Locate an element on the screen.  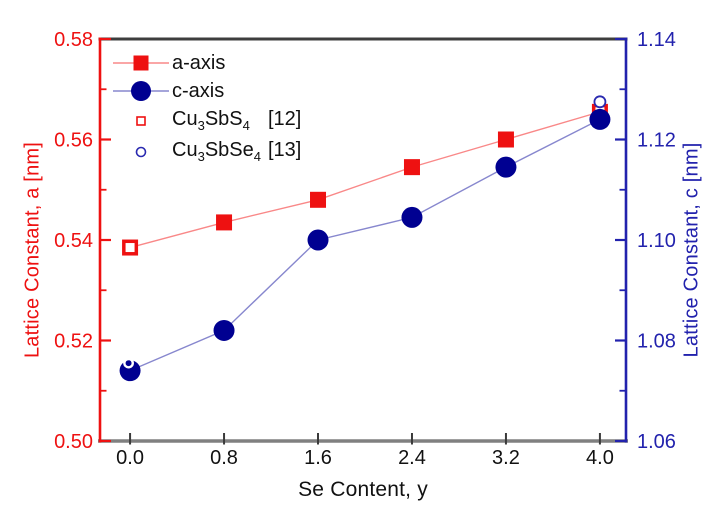
left-tick-label: 0.54 is located at coordinates (73, 241).